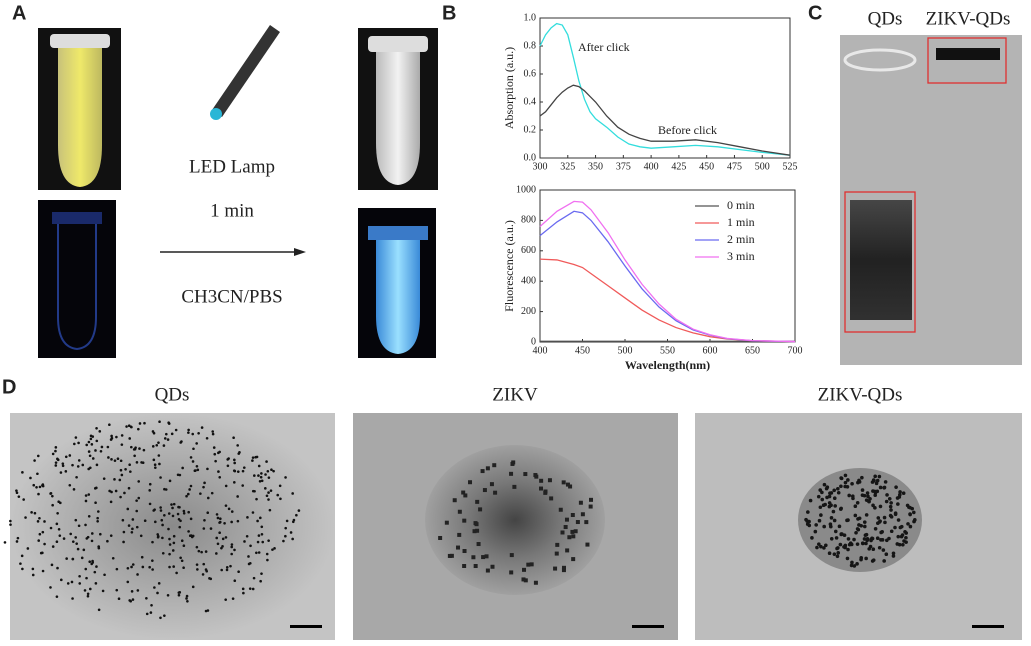 The width and height of the screenshot is (1031, 646). I want to click on tem-title: ZIKV-QDs, so click(860, 394).